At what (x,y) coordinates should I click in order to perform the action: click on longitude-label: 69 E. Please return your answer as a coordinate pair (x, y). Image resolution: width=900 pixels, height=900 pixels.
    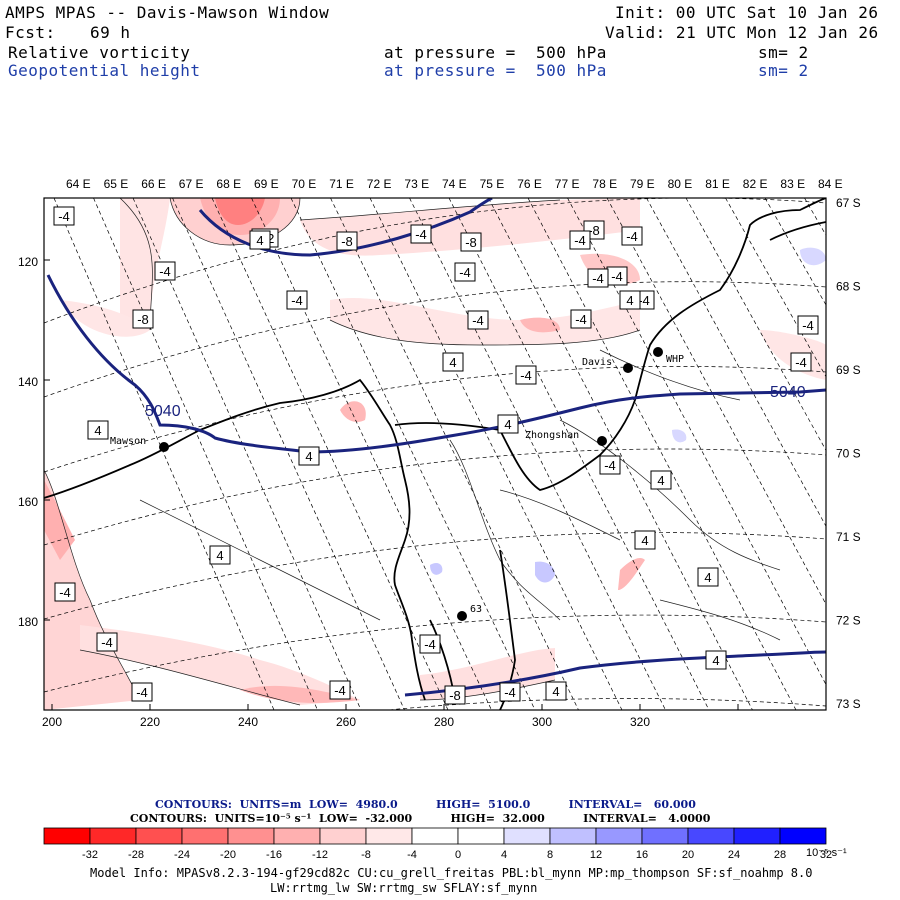
    Looking at the image, I should click on (266, 184).